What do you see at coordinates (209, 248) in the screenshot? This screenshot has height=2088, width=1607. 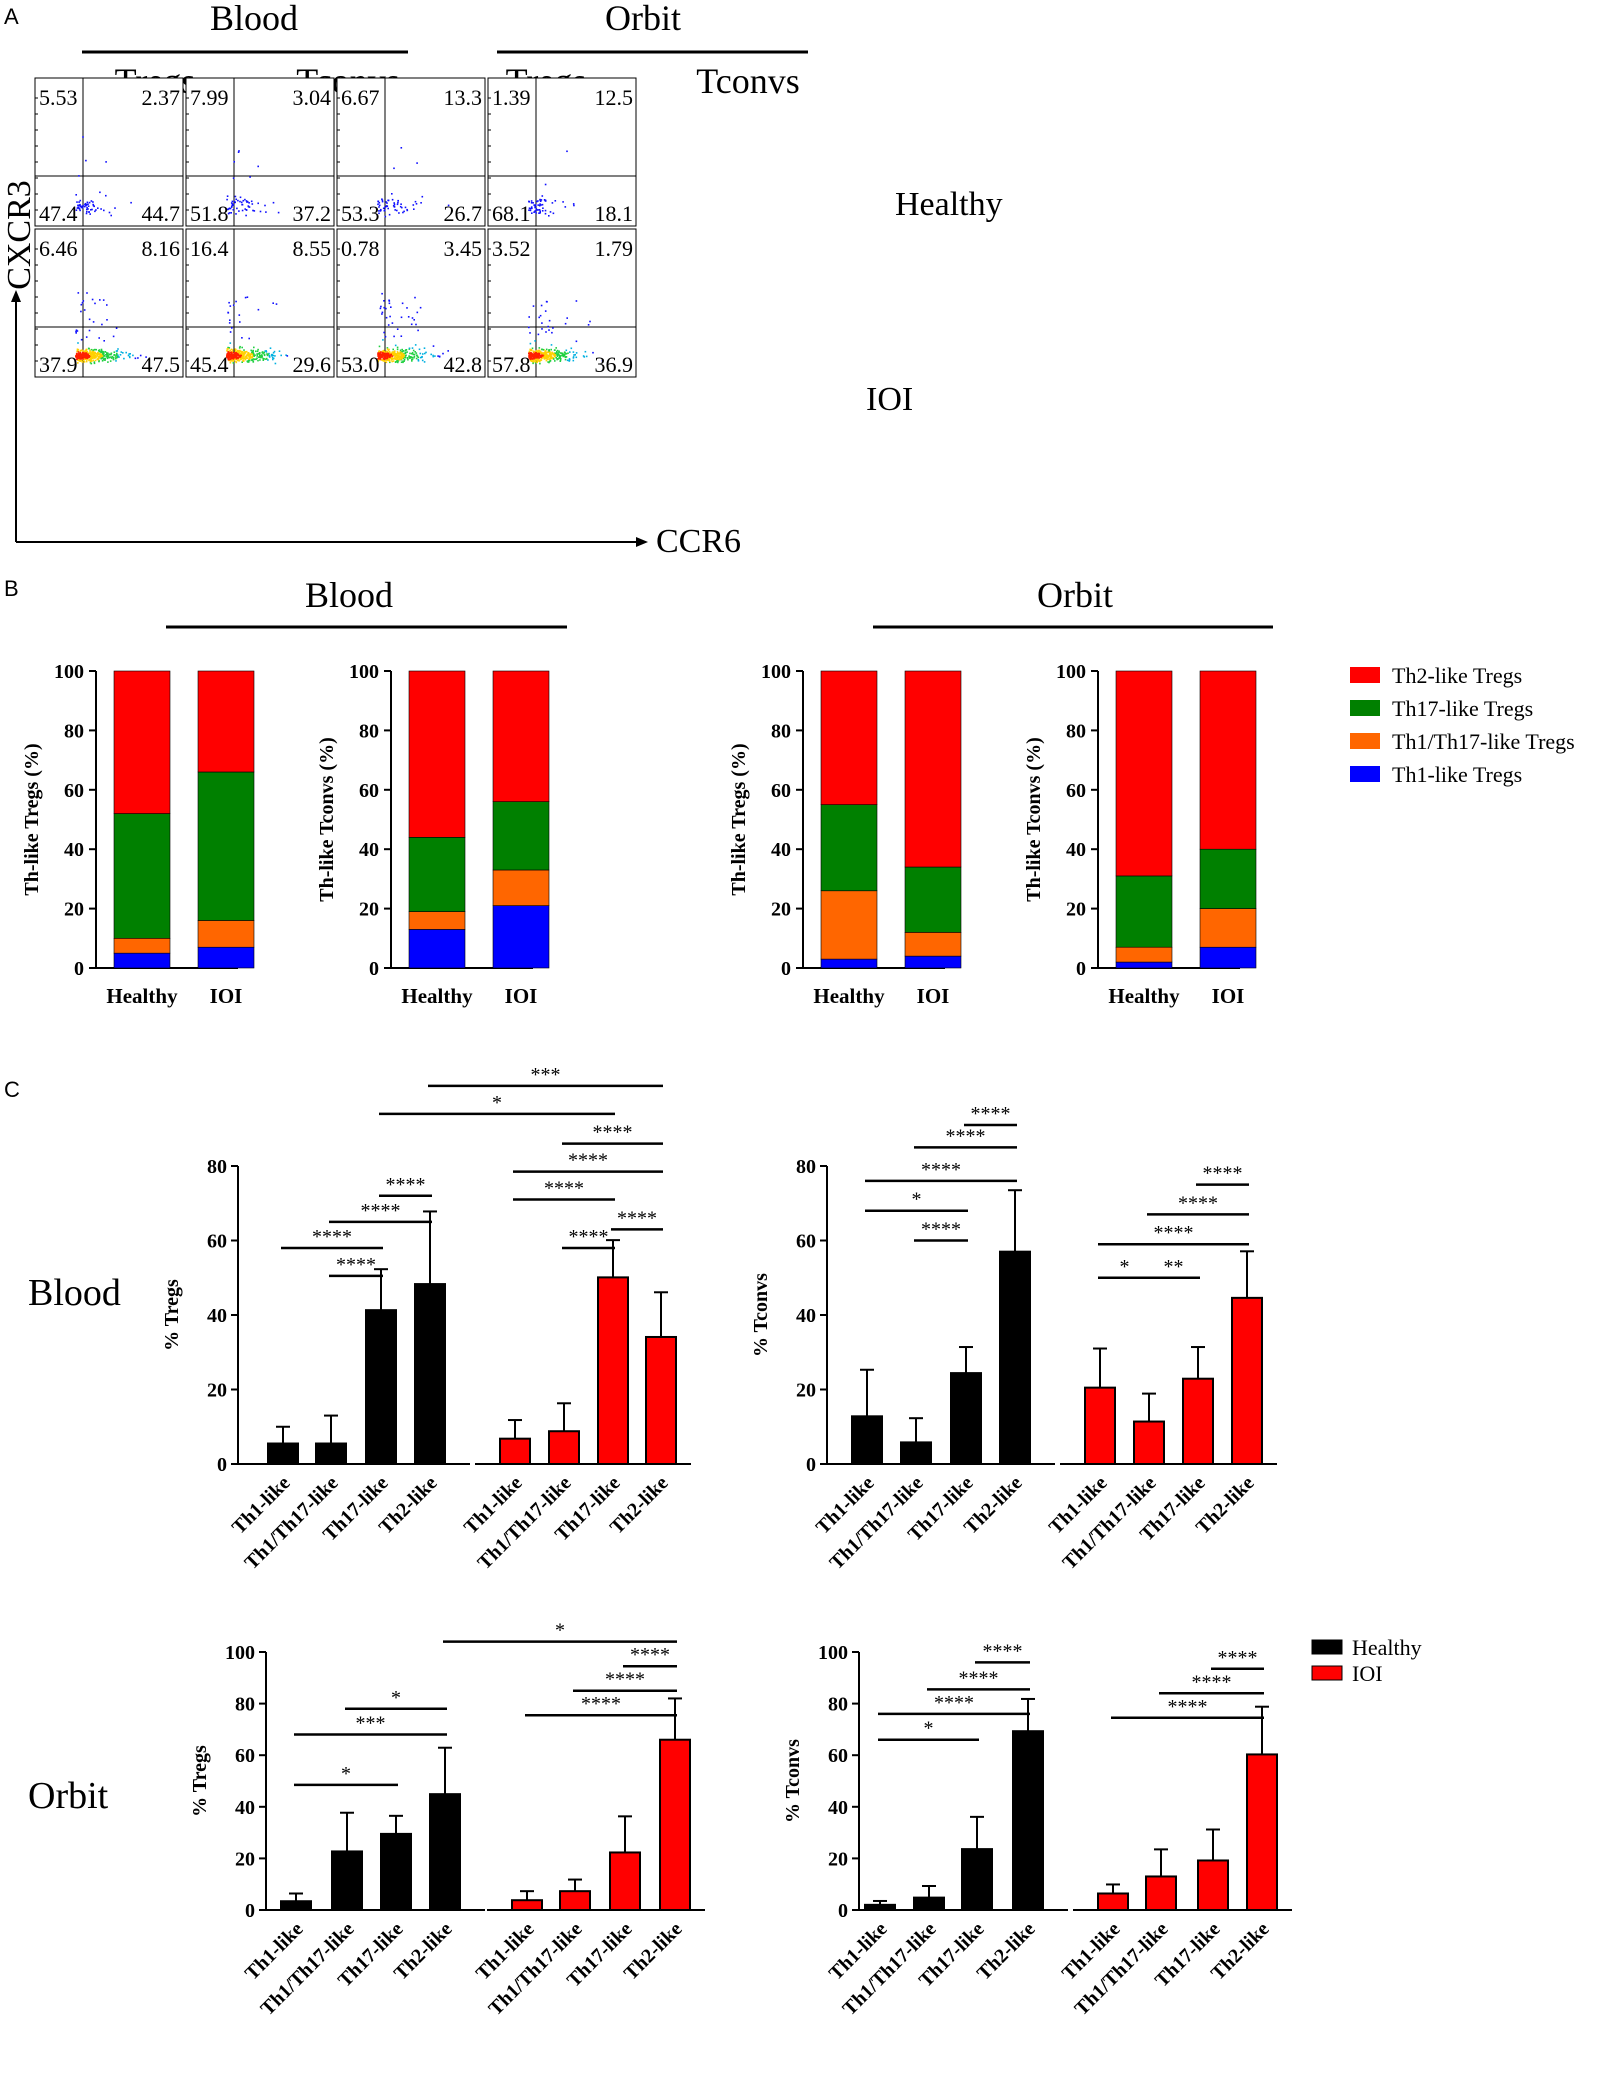 I see `quadrant-value-q1: 16.4` at bounding box center [209, 248].